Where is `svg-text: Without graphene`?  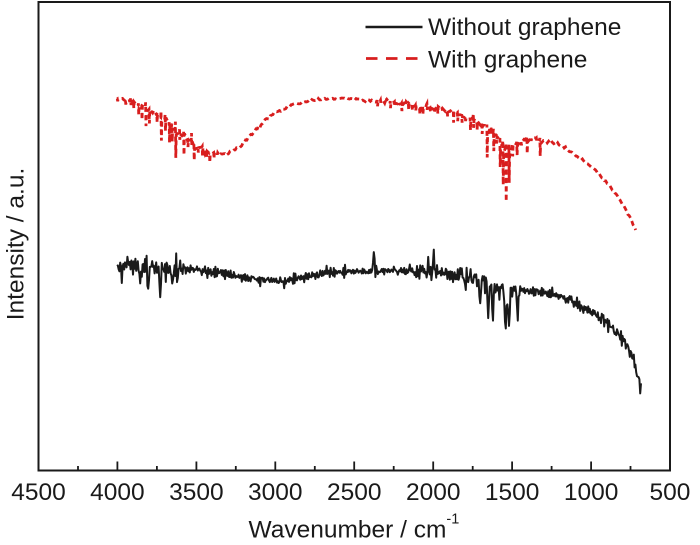 svg-text: Without graphene is located at coordinates (524, 27).